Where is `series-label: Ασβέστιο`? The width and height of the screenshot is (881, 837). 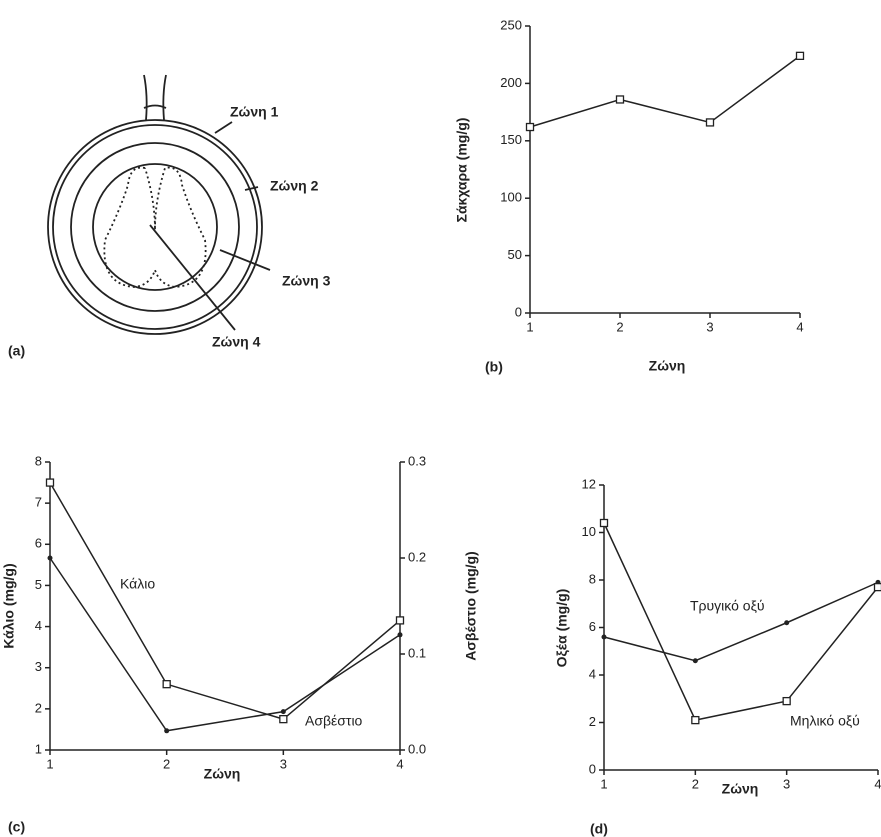
series-label: Ασβέστιο is located at coordinates (334, 721).